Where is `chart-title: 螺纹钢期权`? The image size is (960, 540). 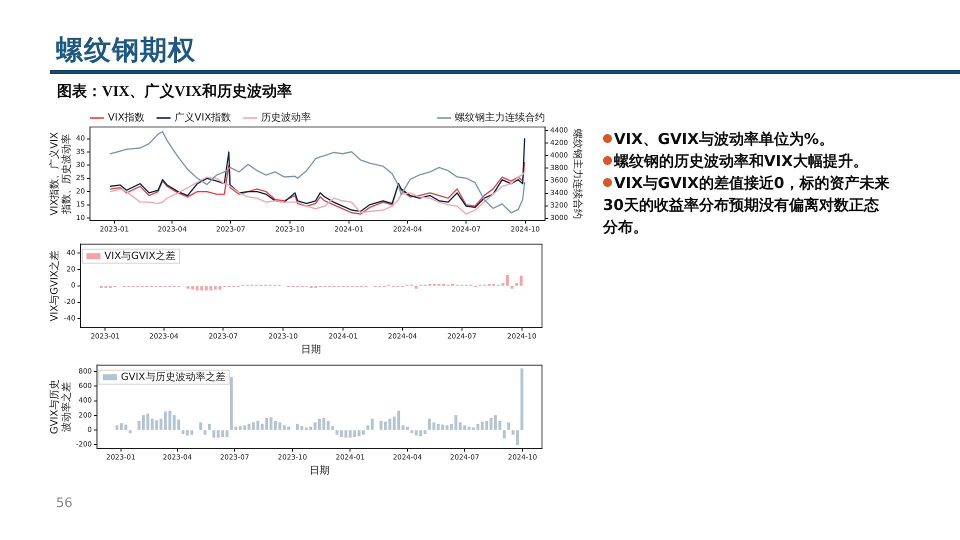
chart-title: 螺纹钢期权 is located at coordinates (126, 51).